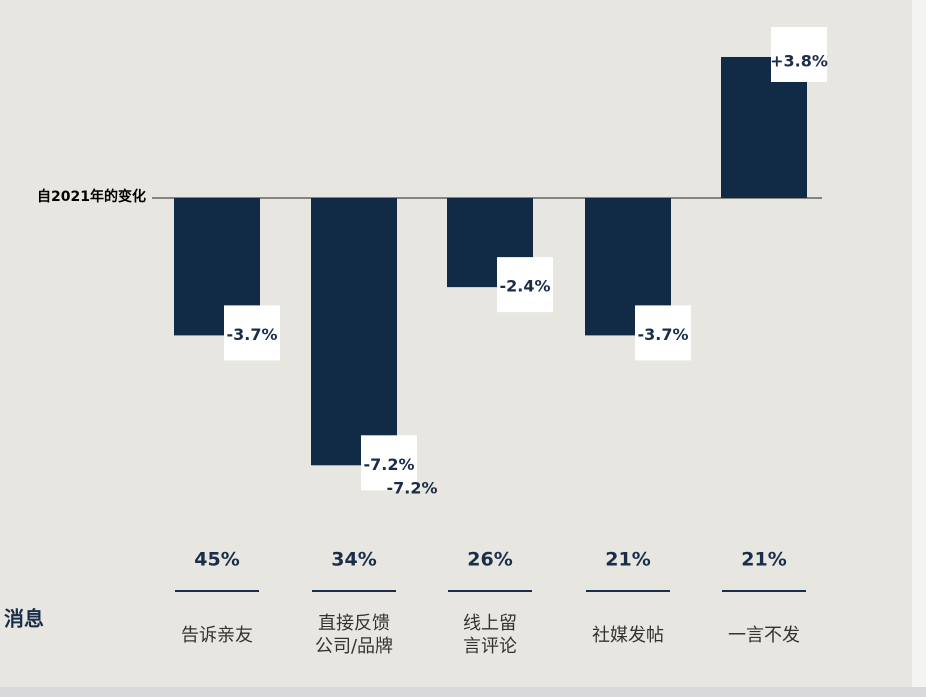  What do you see at coordinates (91, 196) in the screenshot?
I see `baseline-label: 自2021年的变化` at bounding box center [91, 196].